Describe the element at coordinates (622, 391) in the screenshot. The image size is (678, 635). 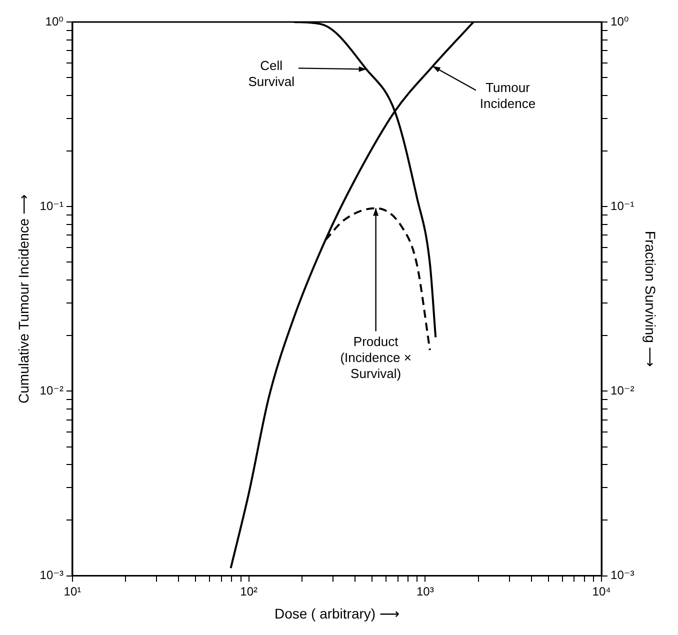
I see `y-tick-label: 10⁻²` at that location.